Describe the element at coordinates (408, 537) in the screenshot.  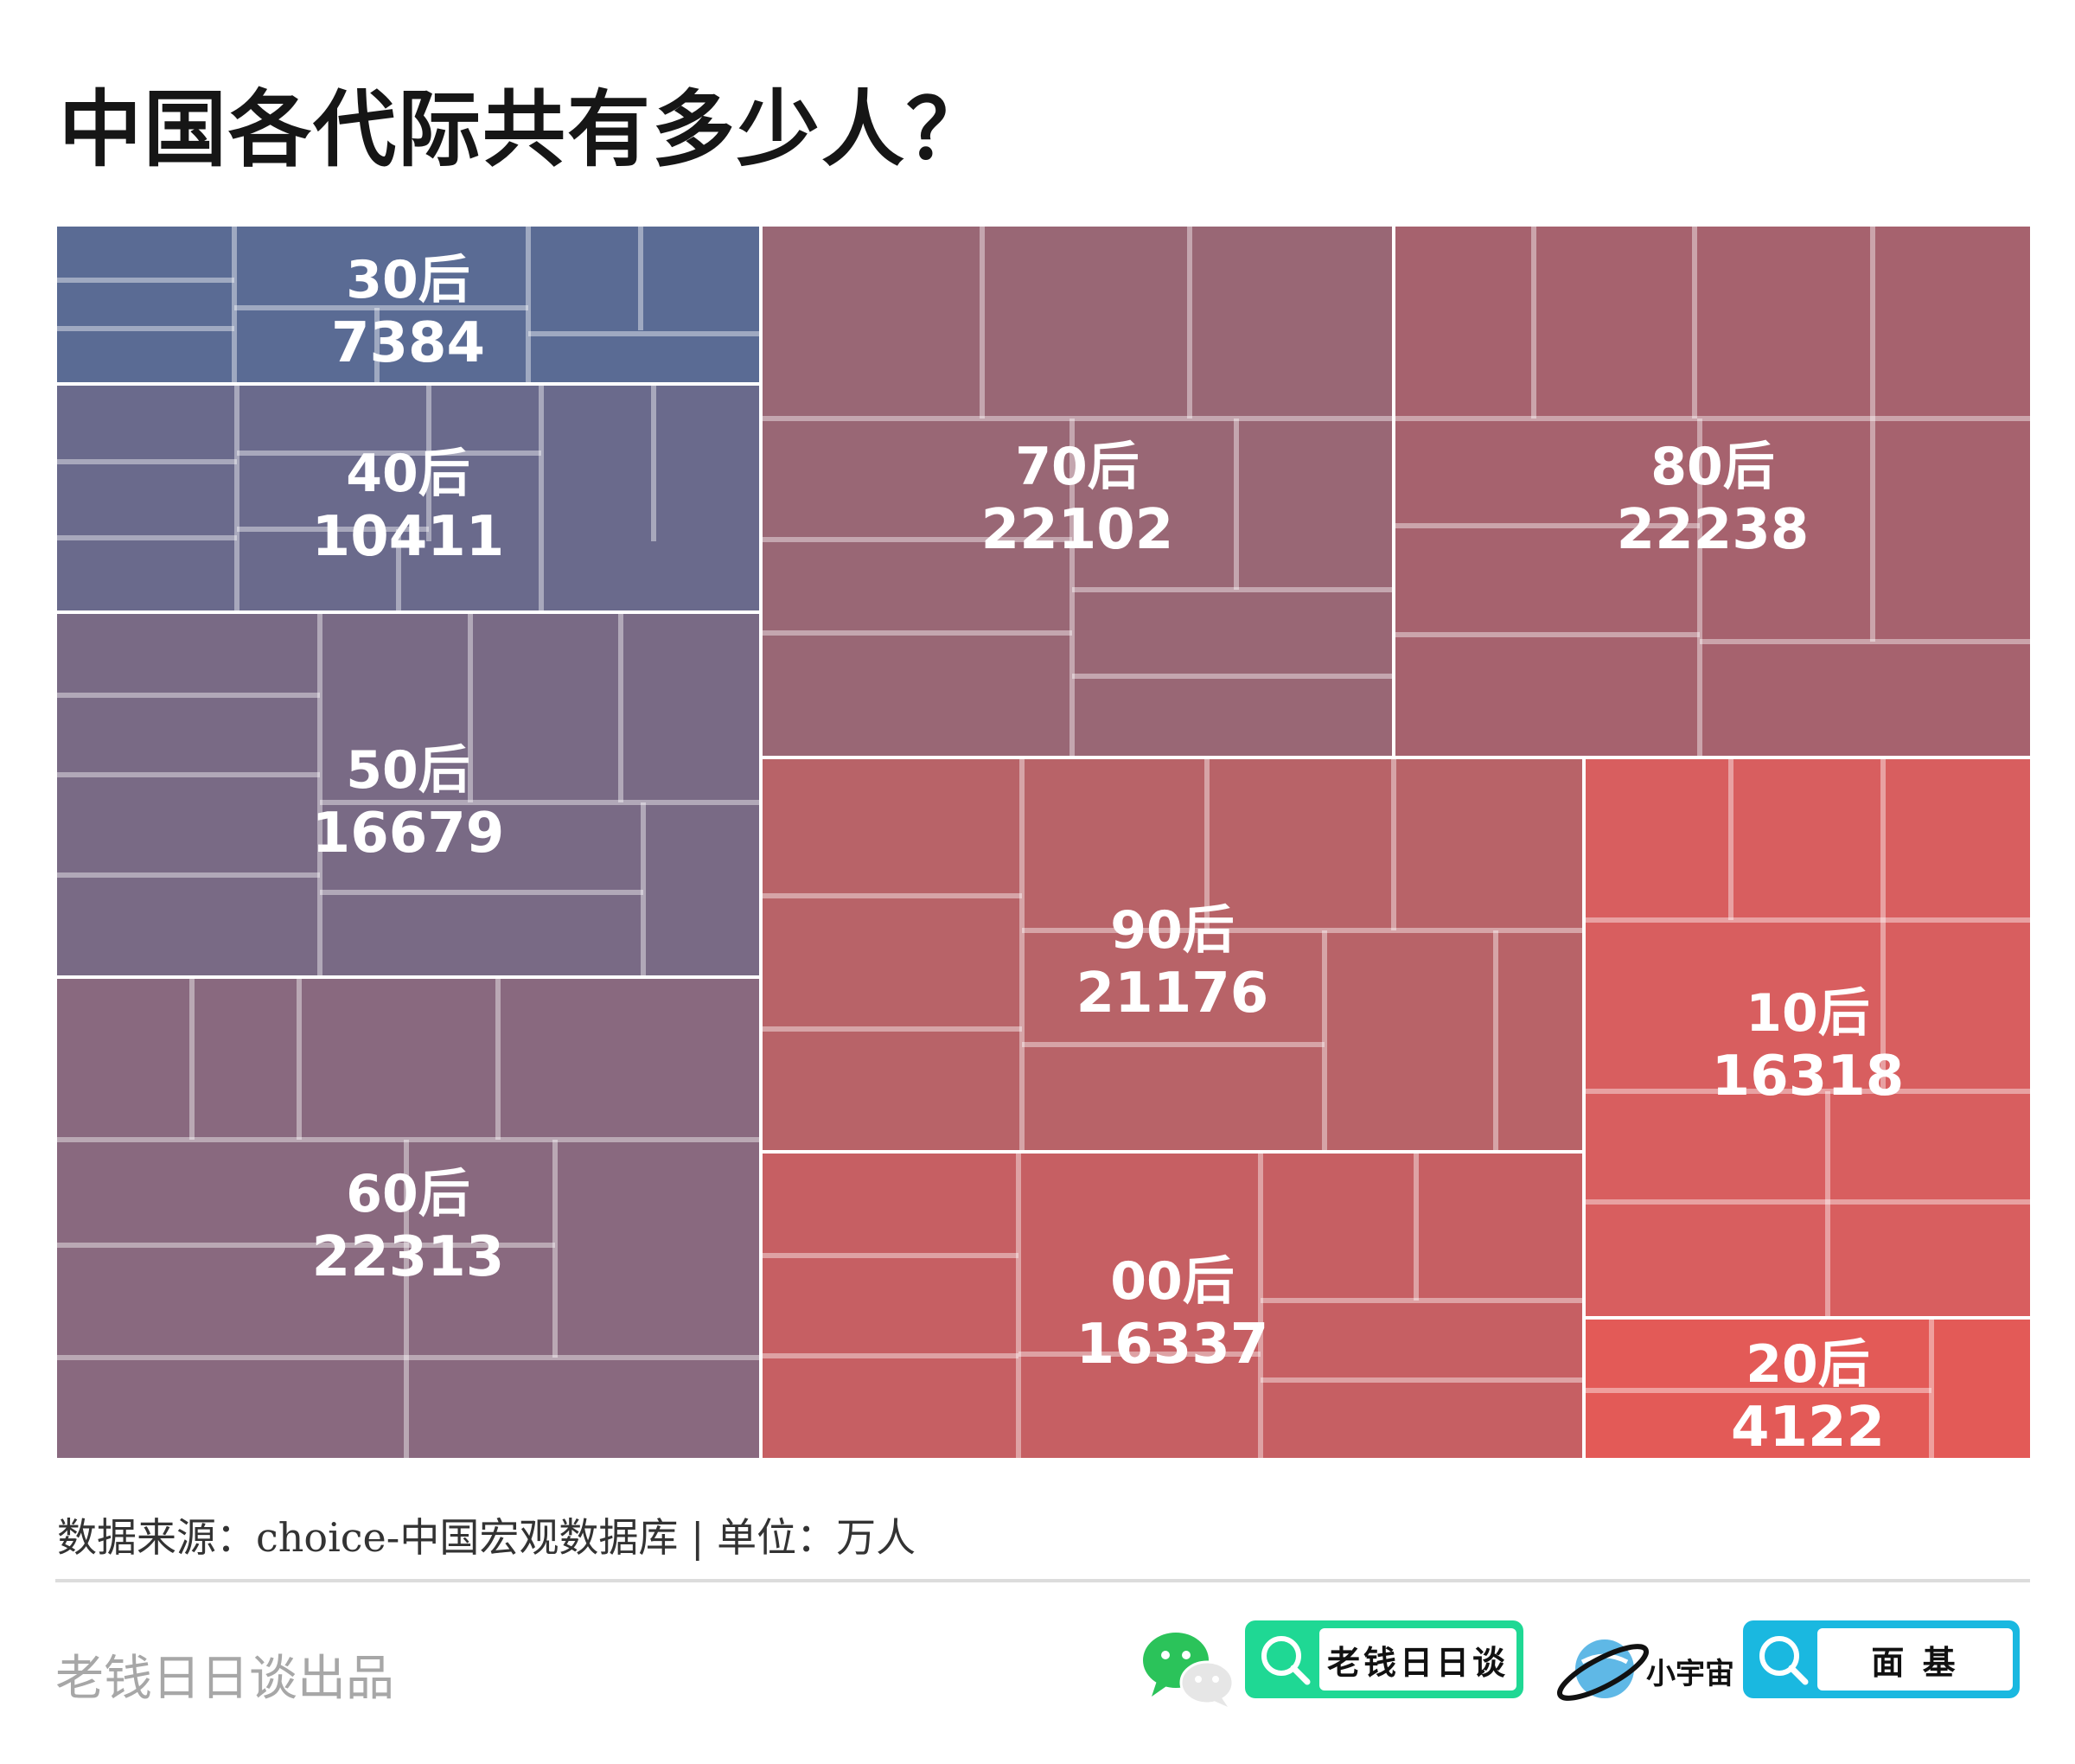
I see `treemap-cell-value-label: 10411` at that location.